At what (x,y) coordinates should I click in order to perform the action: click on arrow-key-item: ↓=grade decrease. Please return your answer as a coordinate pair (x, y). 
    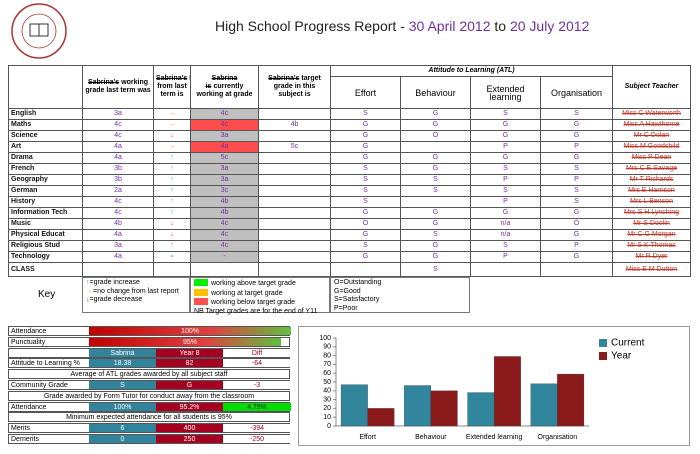
    Looking at the image, I should click on (136, 300).